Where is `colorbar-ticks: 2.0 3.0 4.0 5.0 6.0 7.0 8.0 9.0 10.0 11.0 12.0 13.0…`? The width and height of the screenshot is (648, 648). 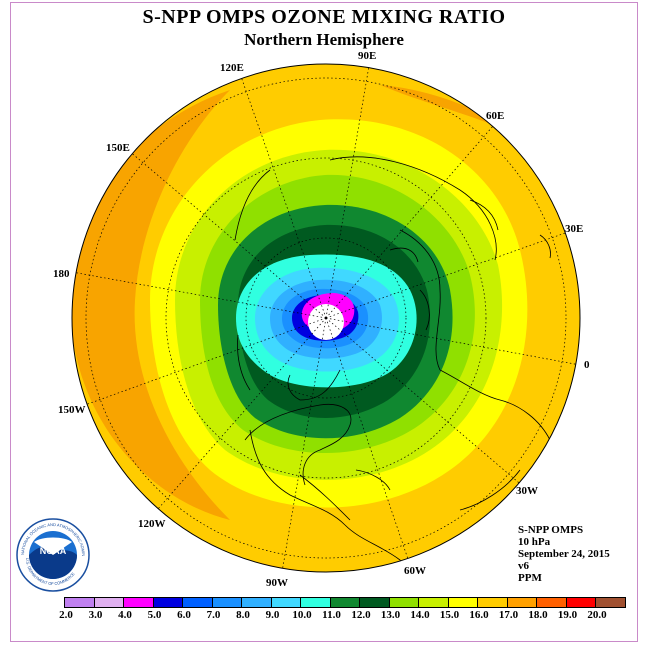
colorbar-ticks: 2.0 3.0 4.0 5.0 6.0 7.0 8.0 9.0 10.0 11.0 12.0 13.0… is located at coordinates (324, 616).